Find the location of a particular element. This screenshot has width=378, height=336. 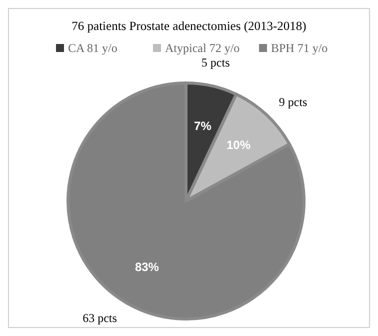

data-label: 10% is located at coordinates (238, 145).